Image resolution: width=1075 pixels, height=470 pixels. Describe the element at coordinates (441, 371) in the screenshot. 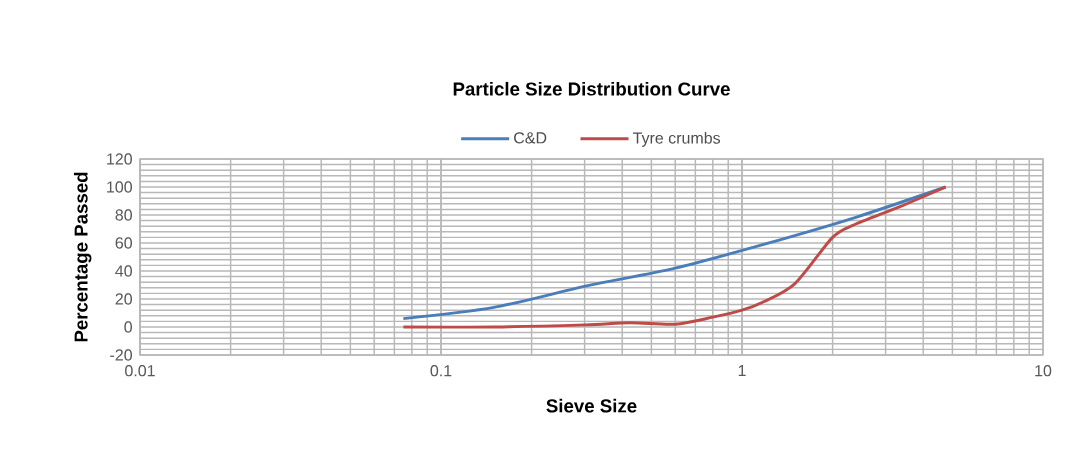

I see `x-tick-label: 0.1` at that location.